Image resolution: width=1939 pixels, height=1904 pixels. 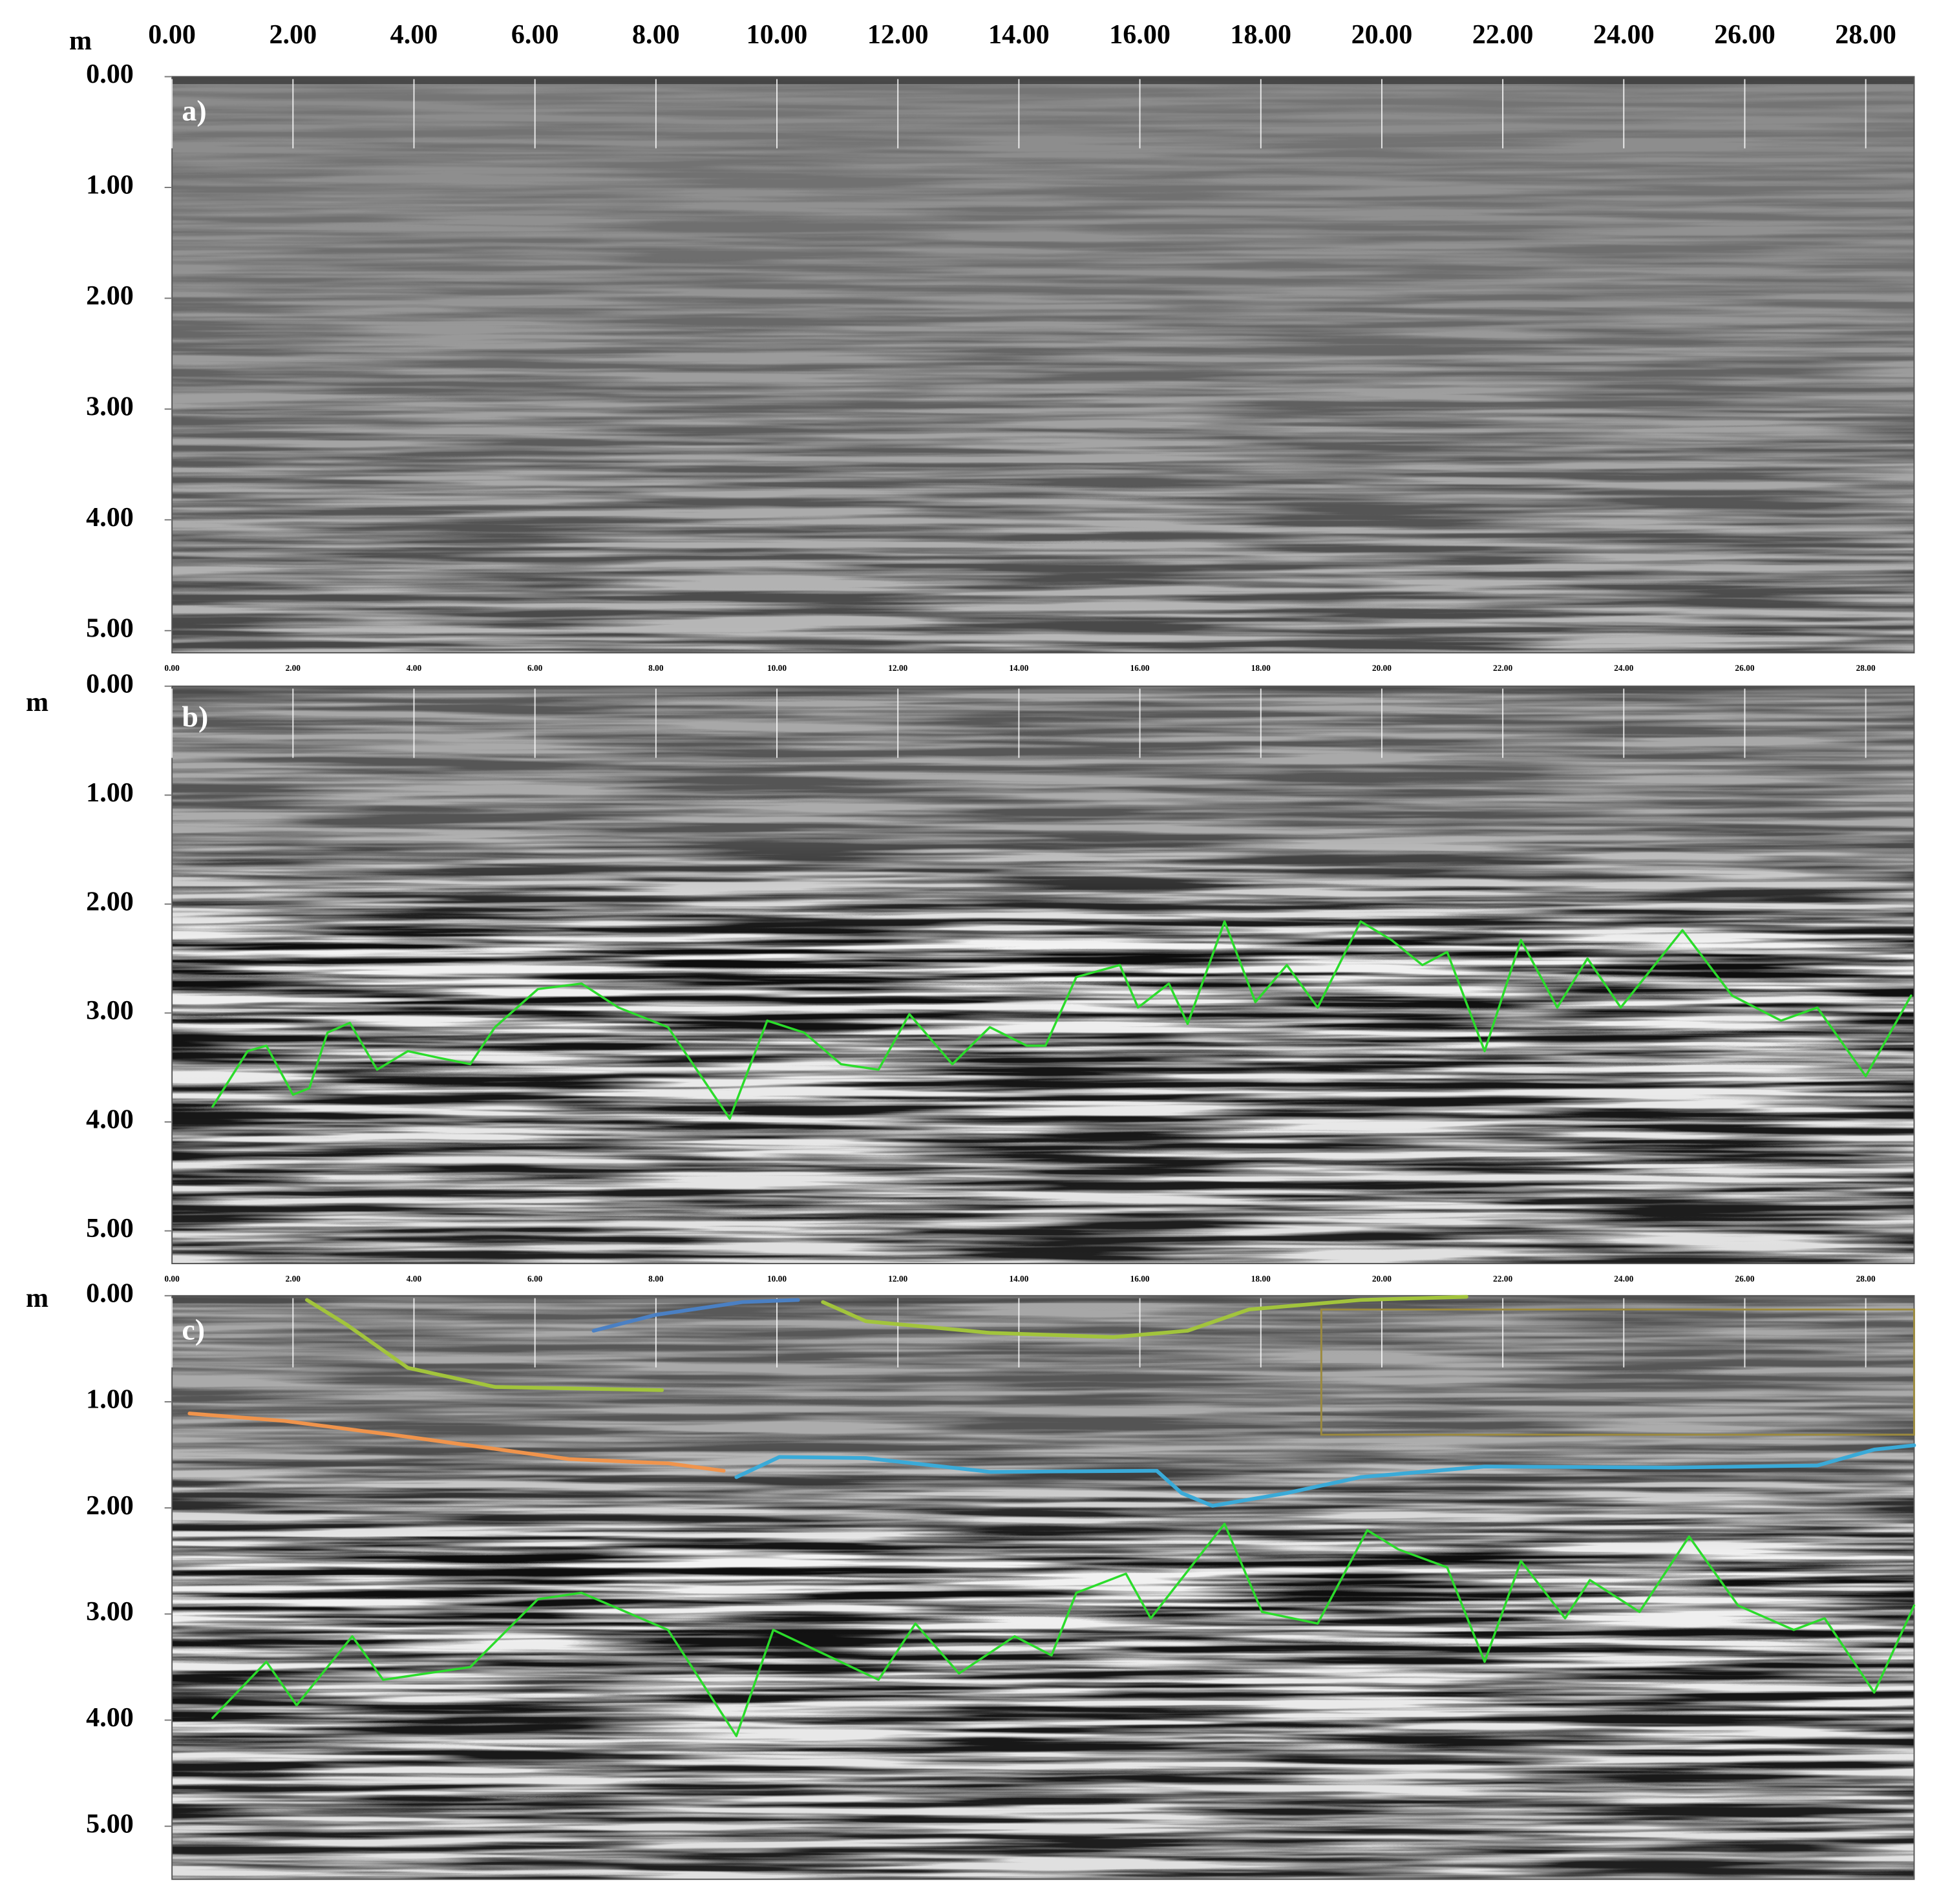 I want to click on panel-label: a), so click(x=194, y=110).